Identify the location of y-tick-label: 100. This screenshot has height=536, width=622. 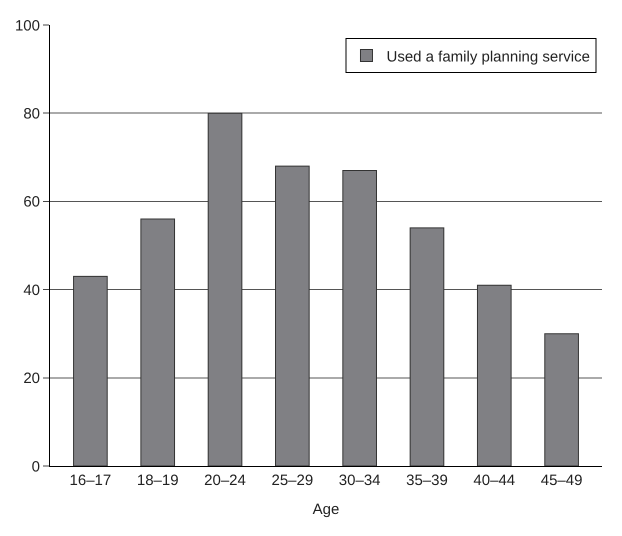
(27, 25).